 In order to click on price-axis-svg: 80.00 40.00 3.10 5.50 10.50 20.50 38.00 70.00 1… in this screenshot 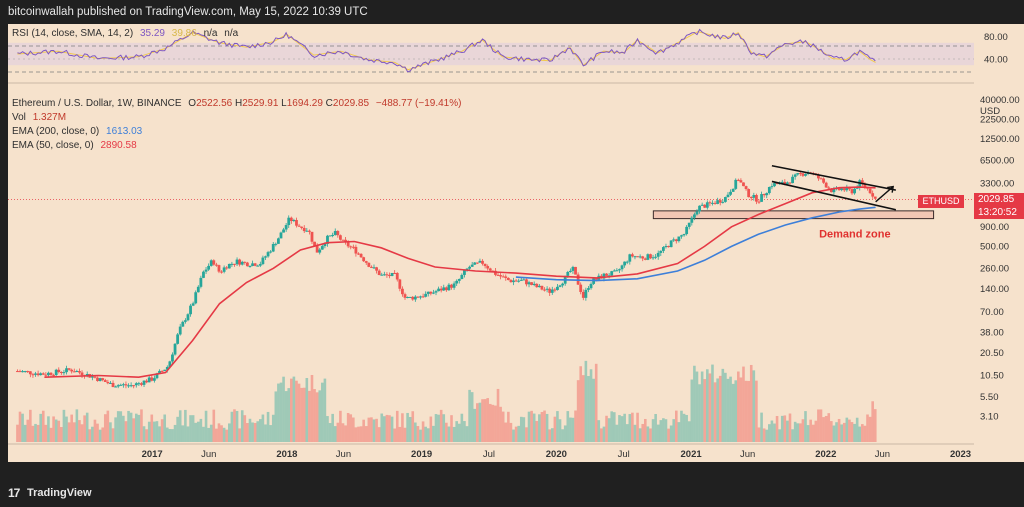, I will do `click(999, 243)`.